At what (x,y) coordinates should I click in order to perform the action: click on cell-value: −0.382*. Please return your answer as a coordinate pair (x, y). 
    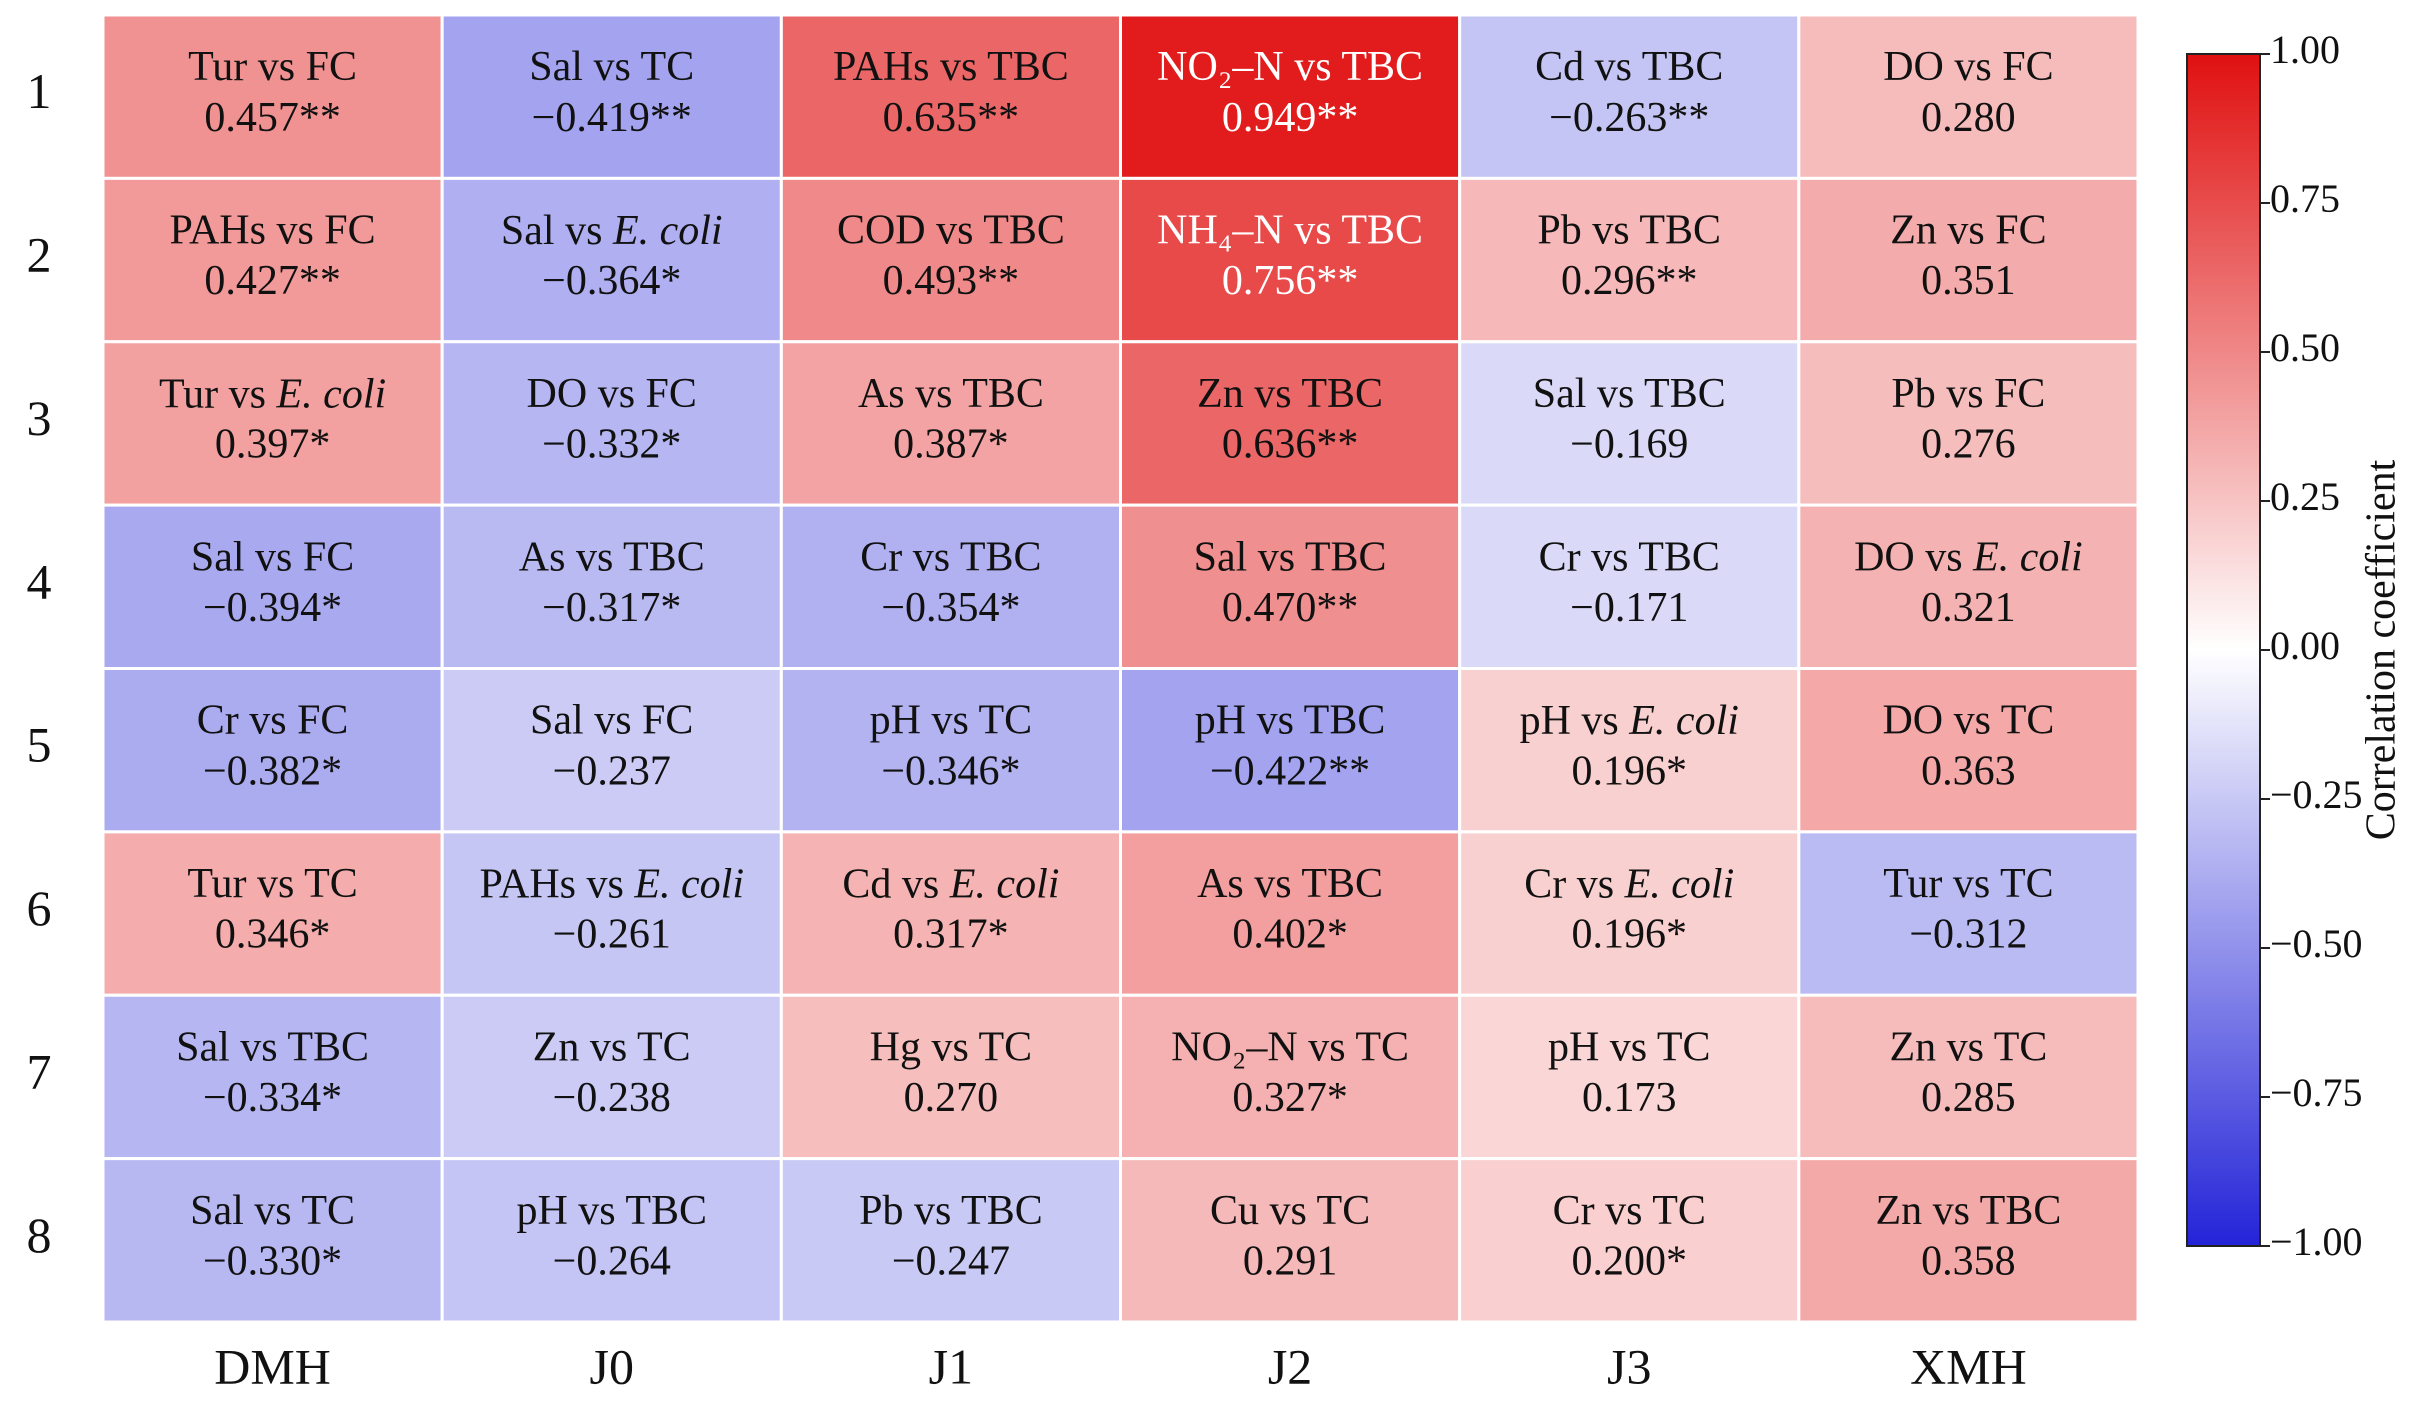
    Looking at the image, I should click on (272, 771).